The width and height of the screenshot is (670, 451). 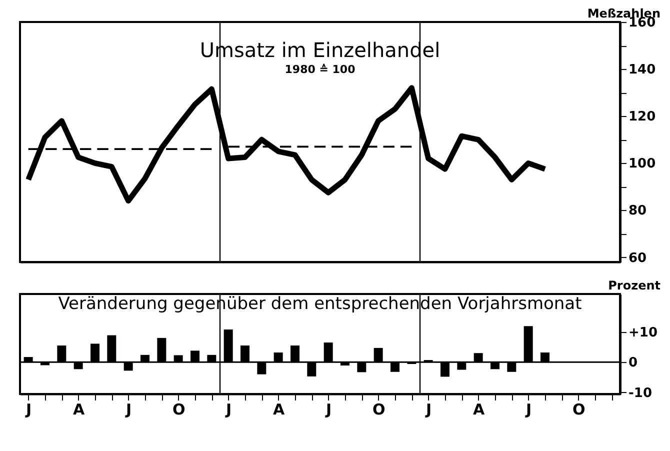 I want to click on y-tick-label: 0, so click(x=633, y=363).